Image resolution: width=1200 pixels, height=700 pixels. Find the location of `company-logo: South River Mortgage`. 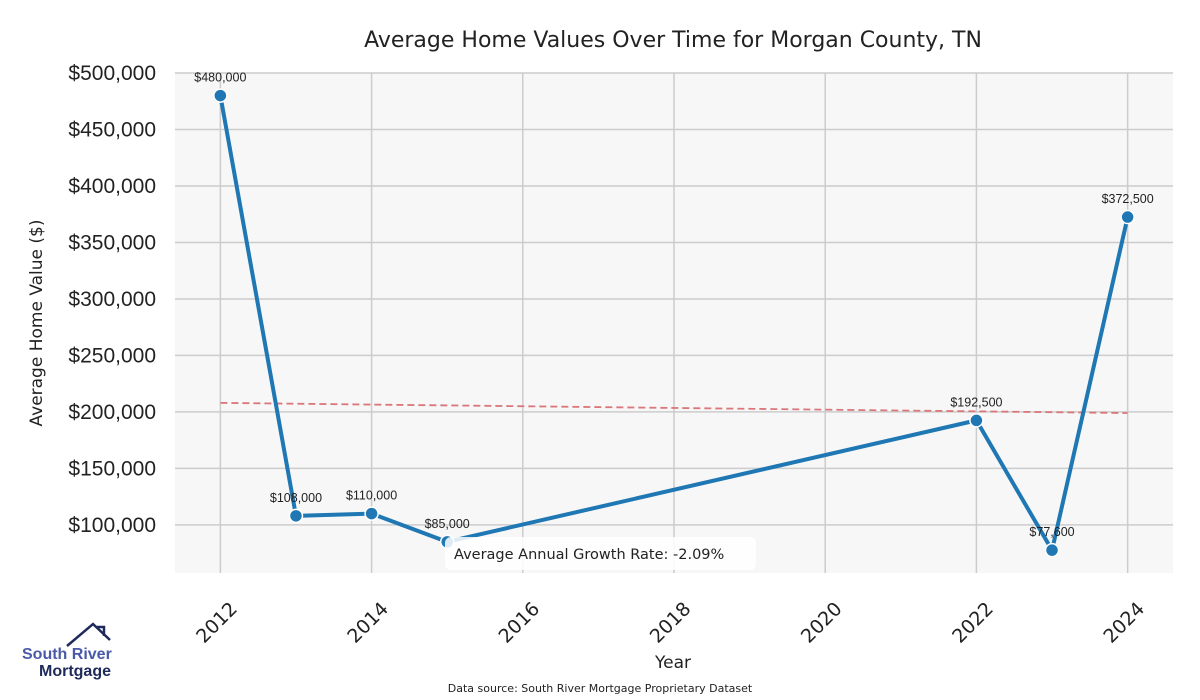

company-logo: South River Mortgage is located at coordinates (67, 651).